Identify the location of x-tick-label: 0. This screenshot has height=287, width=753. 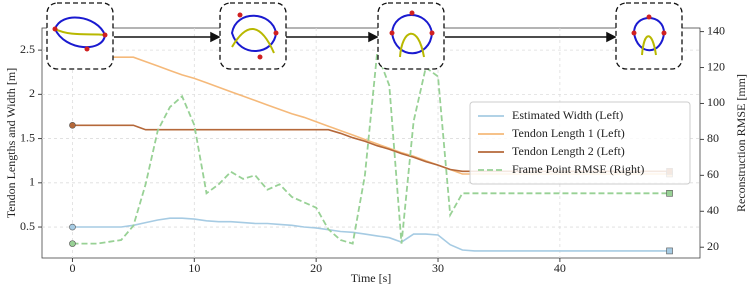
(72, 268).